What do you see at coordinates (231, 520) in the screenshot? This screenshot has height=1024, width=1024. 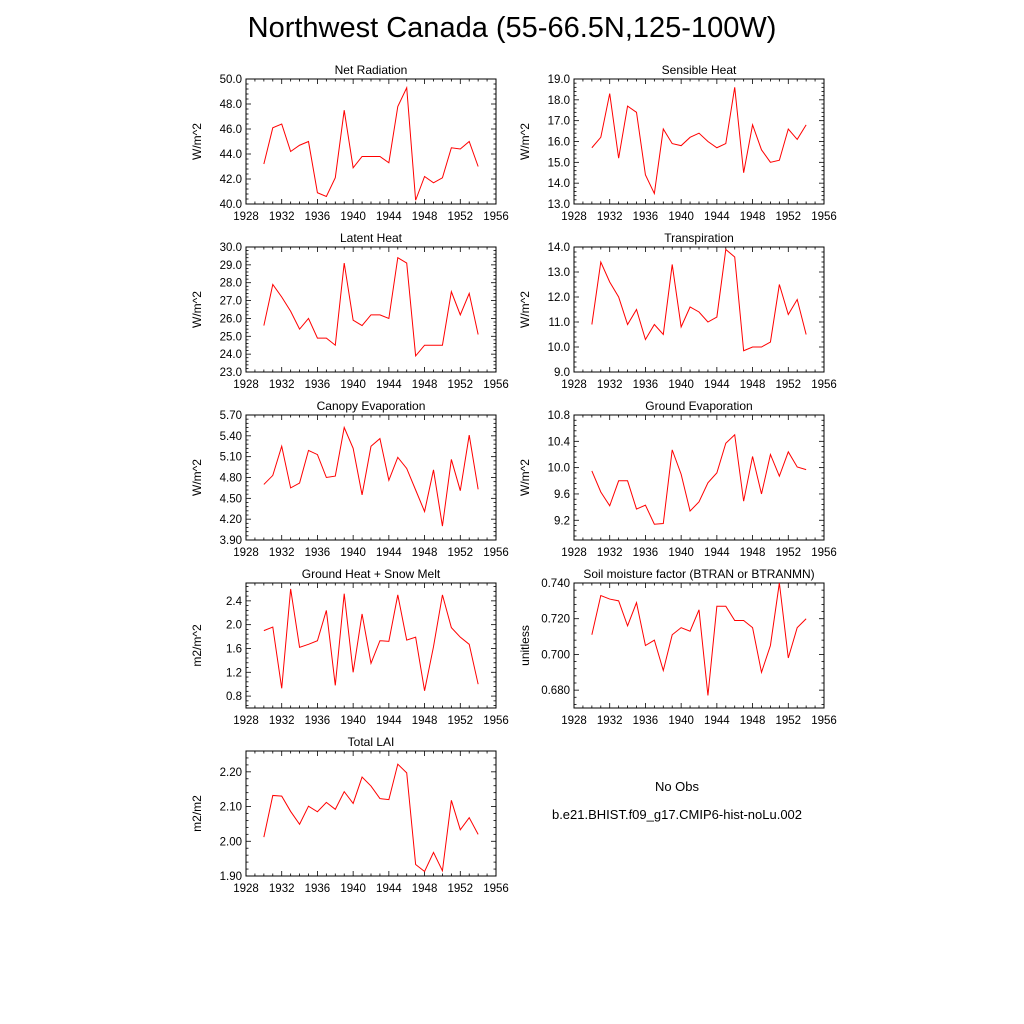 I see `y-tick-label: 4.20` at bounding box center [231, 520].